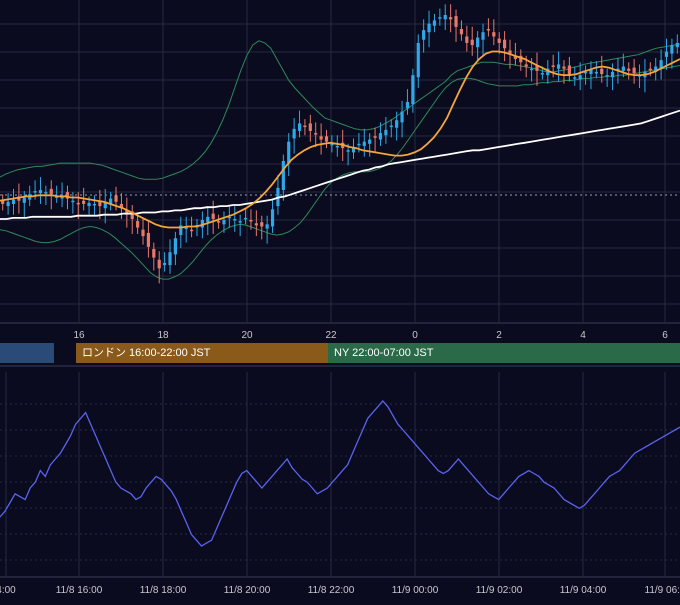  What do you see at coordinates (146, 353) in the screenshot?
I see `session-label-london: ロンドン 16:00-22:00 JST` at bounding box center [146, 353].